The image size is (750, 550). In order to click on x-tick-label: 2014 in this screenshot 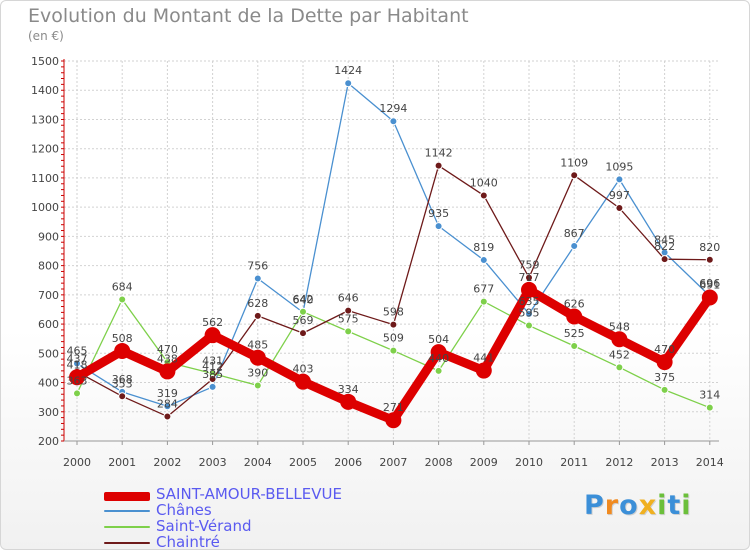, I will do `click(710, 462)`.